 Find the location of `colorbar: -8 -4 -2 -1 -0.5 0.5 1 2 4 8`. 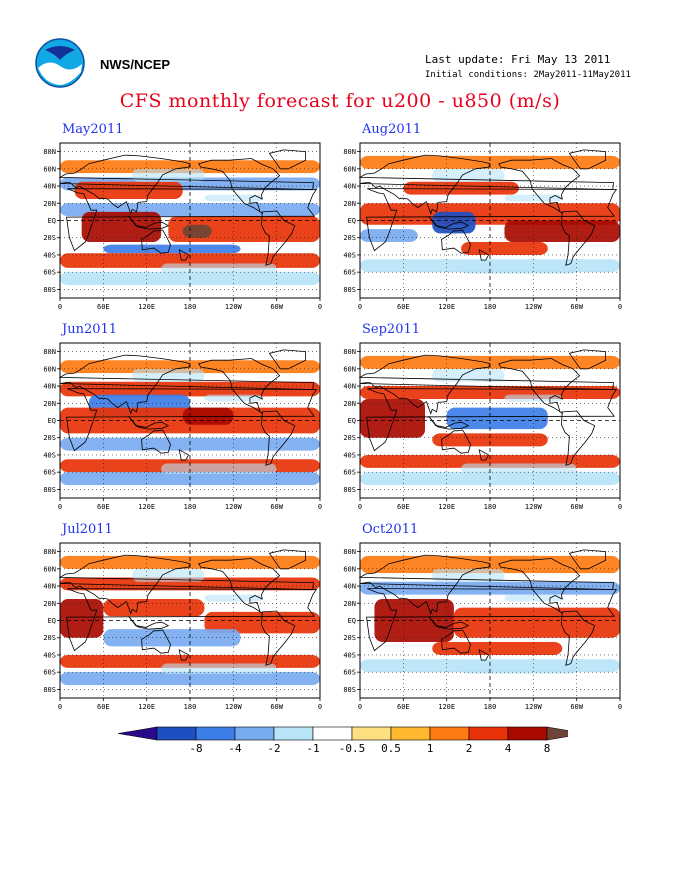

colorbar: -8 -4 -2 -1 -0.5 0.5 1 2 4 8 is located at coordinates (352, 743).